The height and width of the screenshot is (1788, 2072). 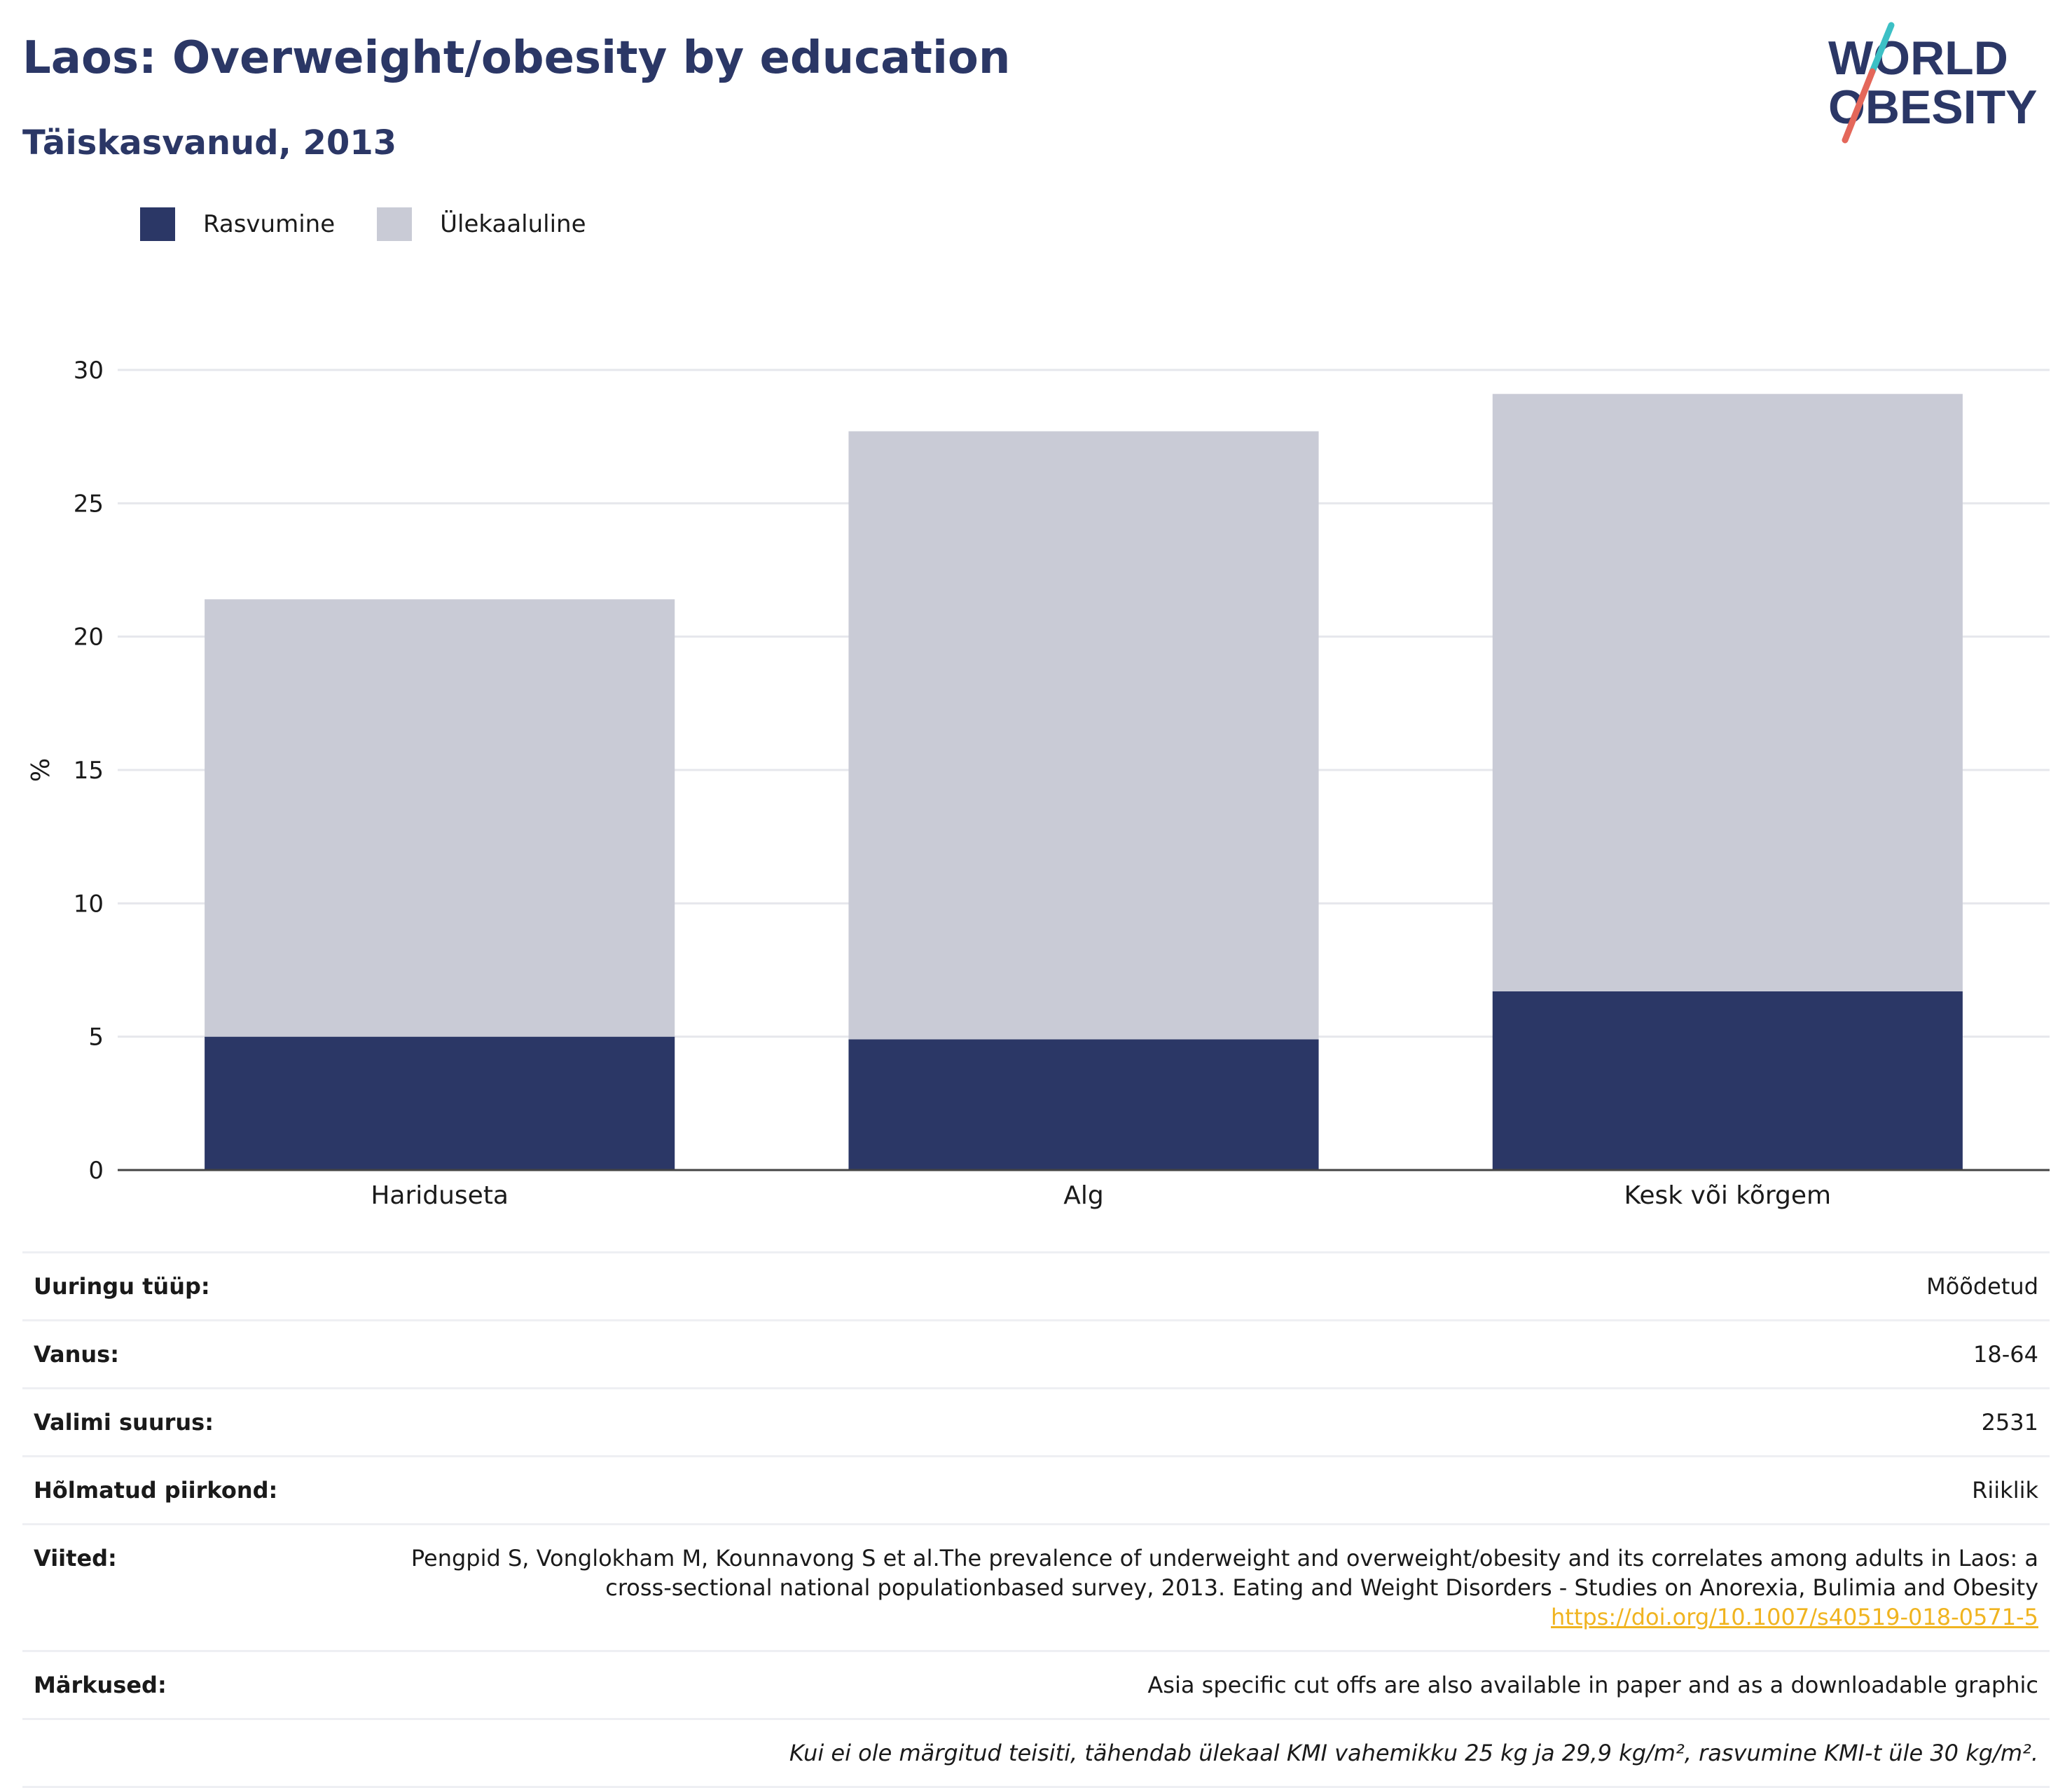 I want to click on meta-row-sample-size: Valimi suurus: 2531, so click(x=1036, y=1423).